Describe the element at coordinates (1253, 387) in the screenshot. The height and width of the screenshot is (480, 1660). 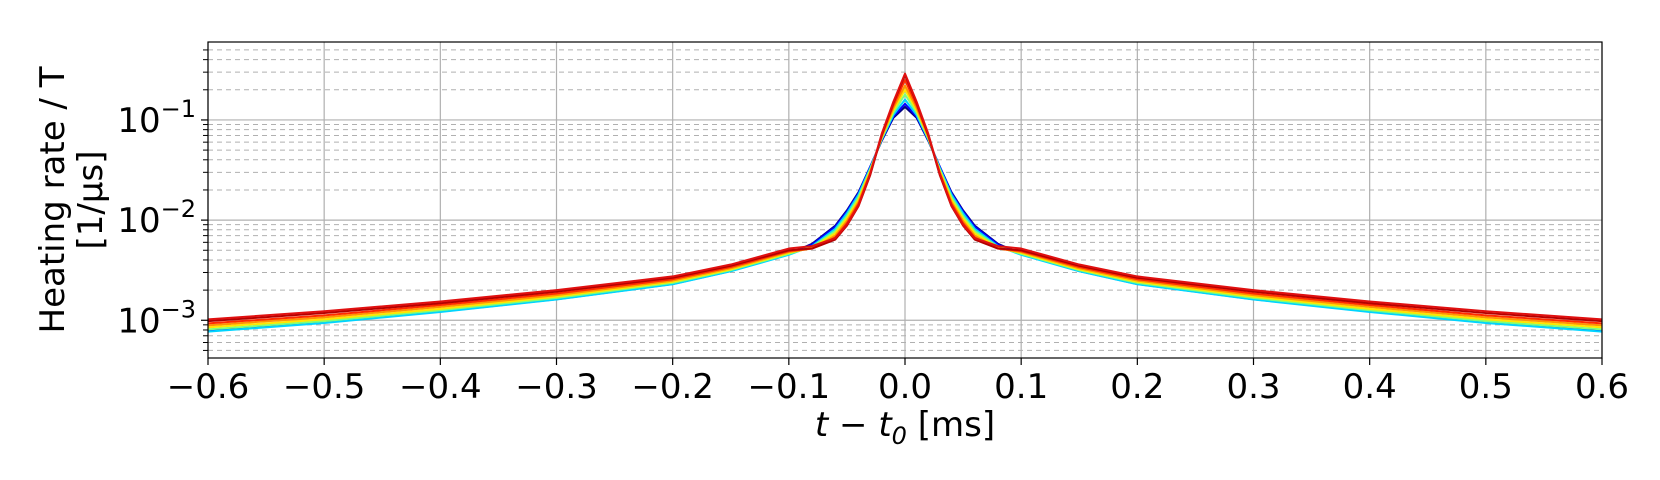
I see `x-tick-label: 0.3` at that location.